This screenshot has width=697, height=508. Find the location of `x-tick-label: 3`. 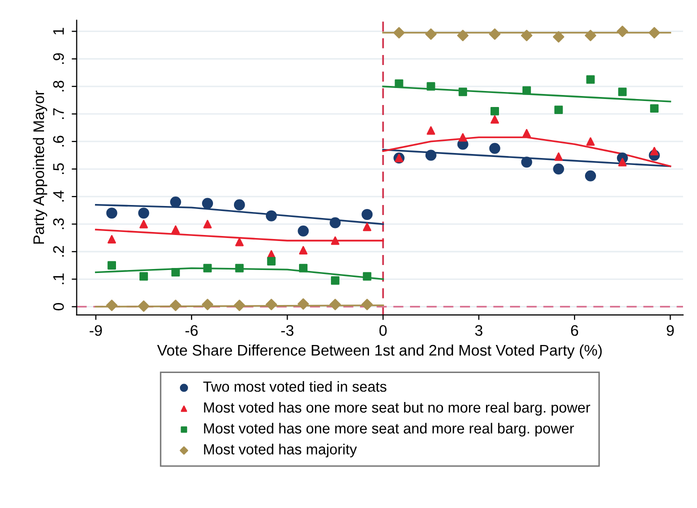

x-tick-label: 3 is located at coordinates (478, 330).